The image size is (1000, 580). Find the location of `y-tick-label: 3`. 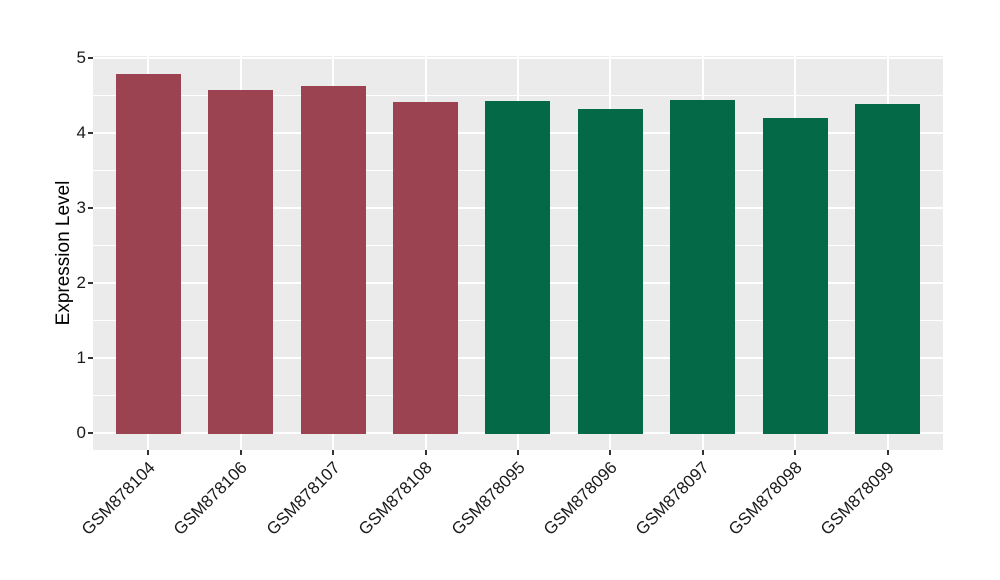

y-tick-label: 3 is located at coordinates (81, 208).